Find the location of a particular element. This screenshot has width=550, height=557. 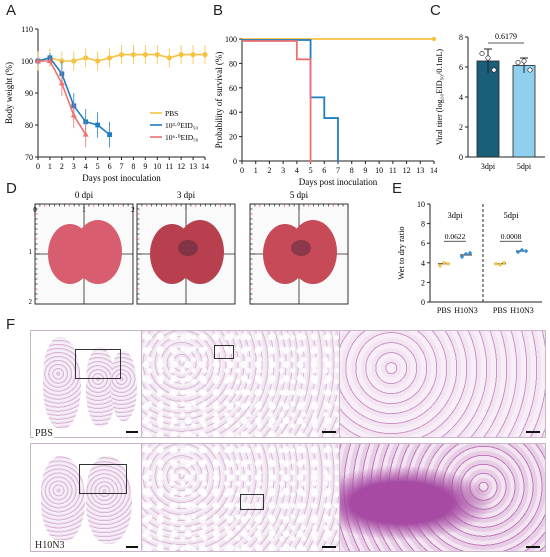

panel-label-d: D is located at coordinates (11, 188).